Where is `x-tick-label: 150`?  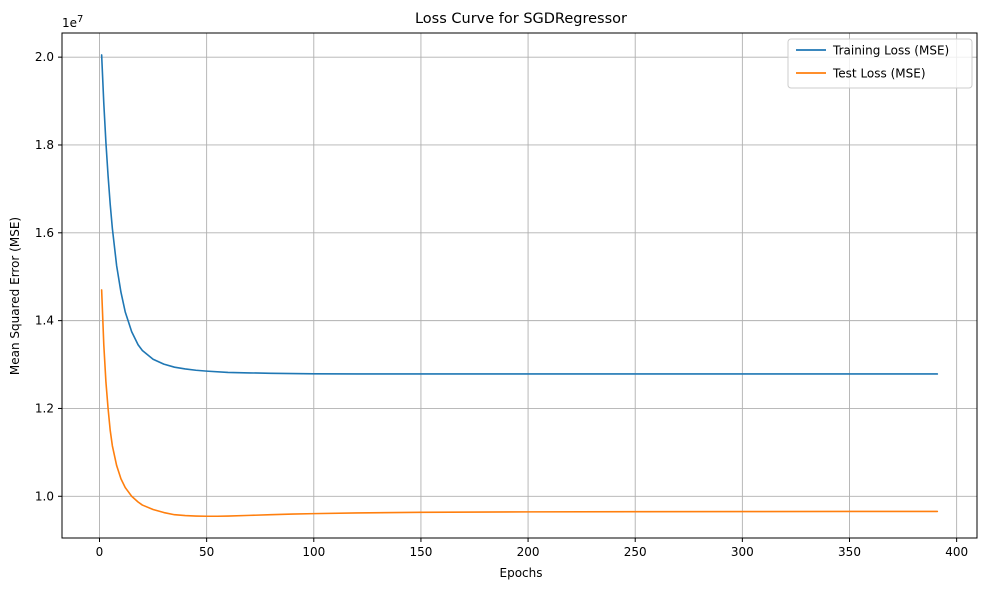
x-tick-label: 150 is located at coordinates (420, 552).